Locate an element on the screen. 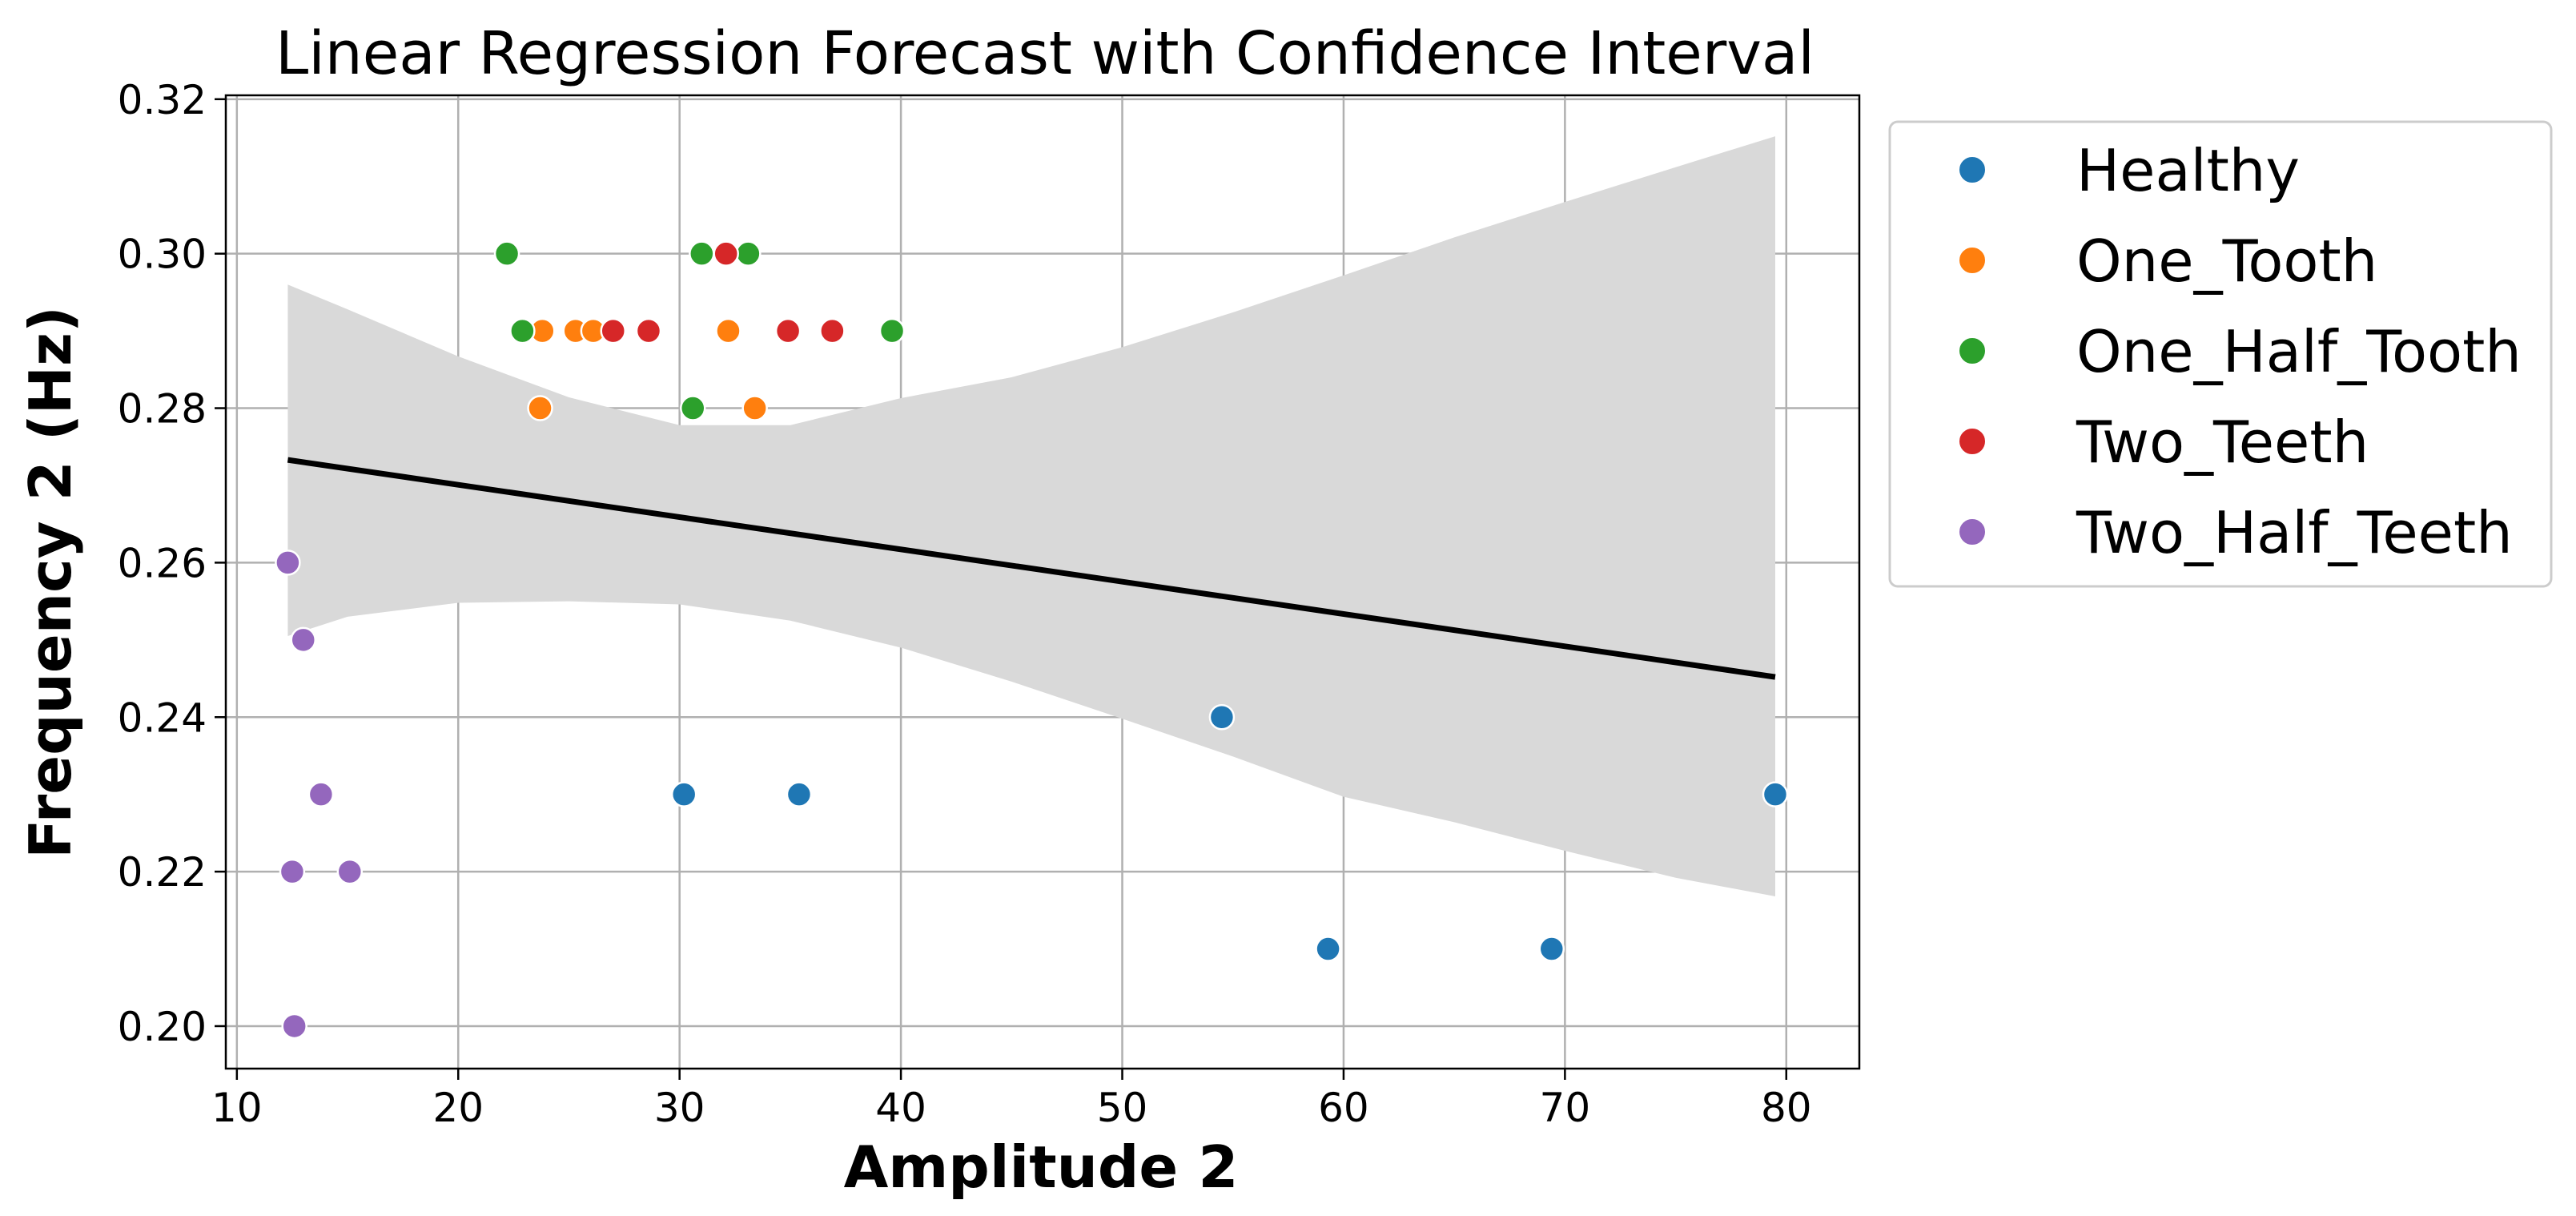  regression-line is located at coordinates (1031, 568).